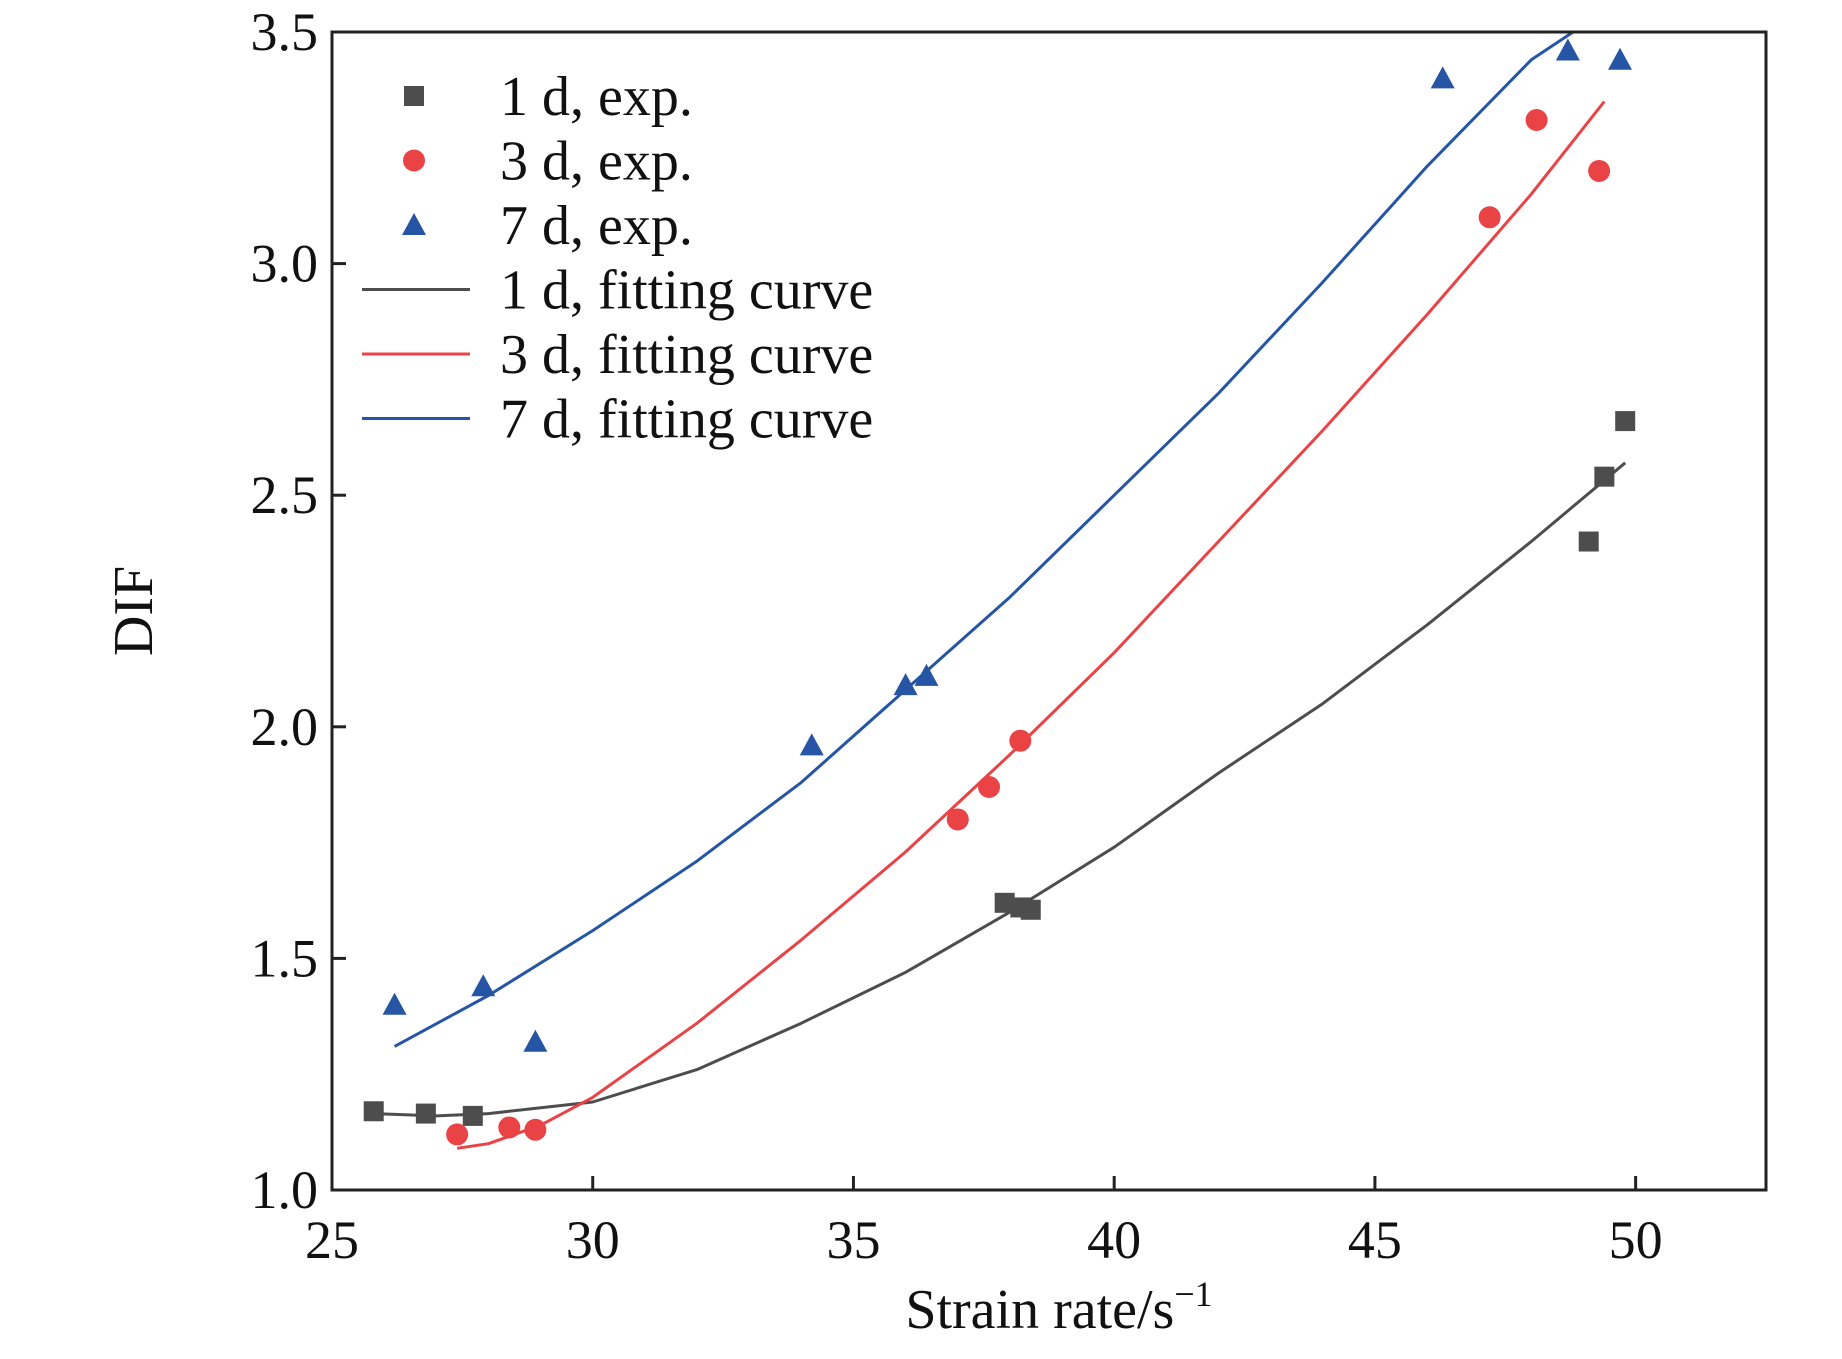  Describe the element at coordinates (285, 32) in the screenshot. I see `y-tick-label: 3.5` at that location.